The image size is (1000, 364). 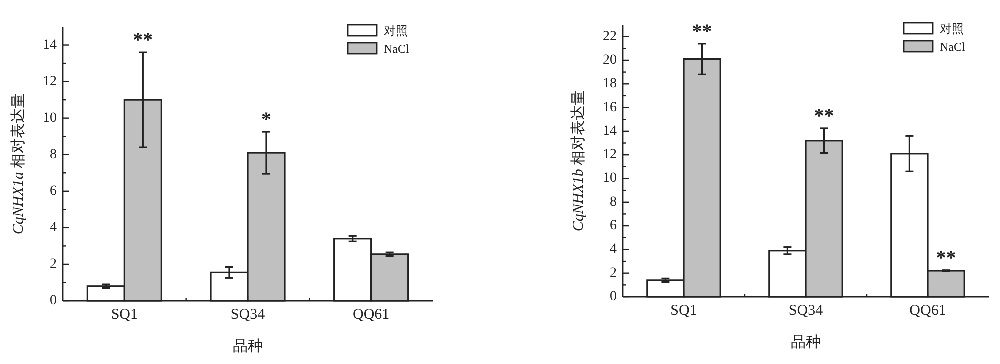 What do you see at coordinates (18, 164) in the screenshot?
I see `y-axis-title: CqNHX1a 相对表达量` at bounding box center [18, 164].